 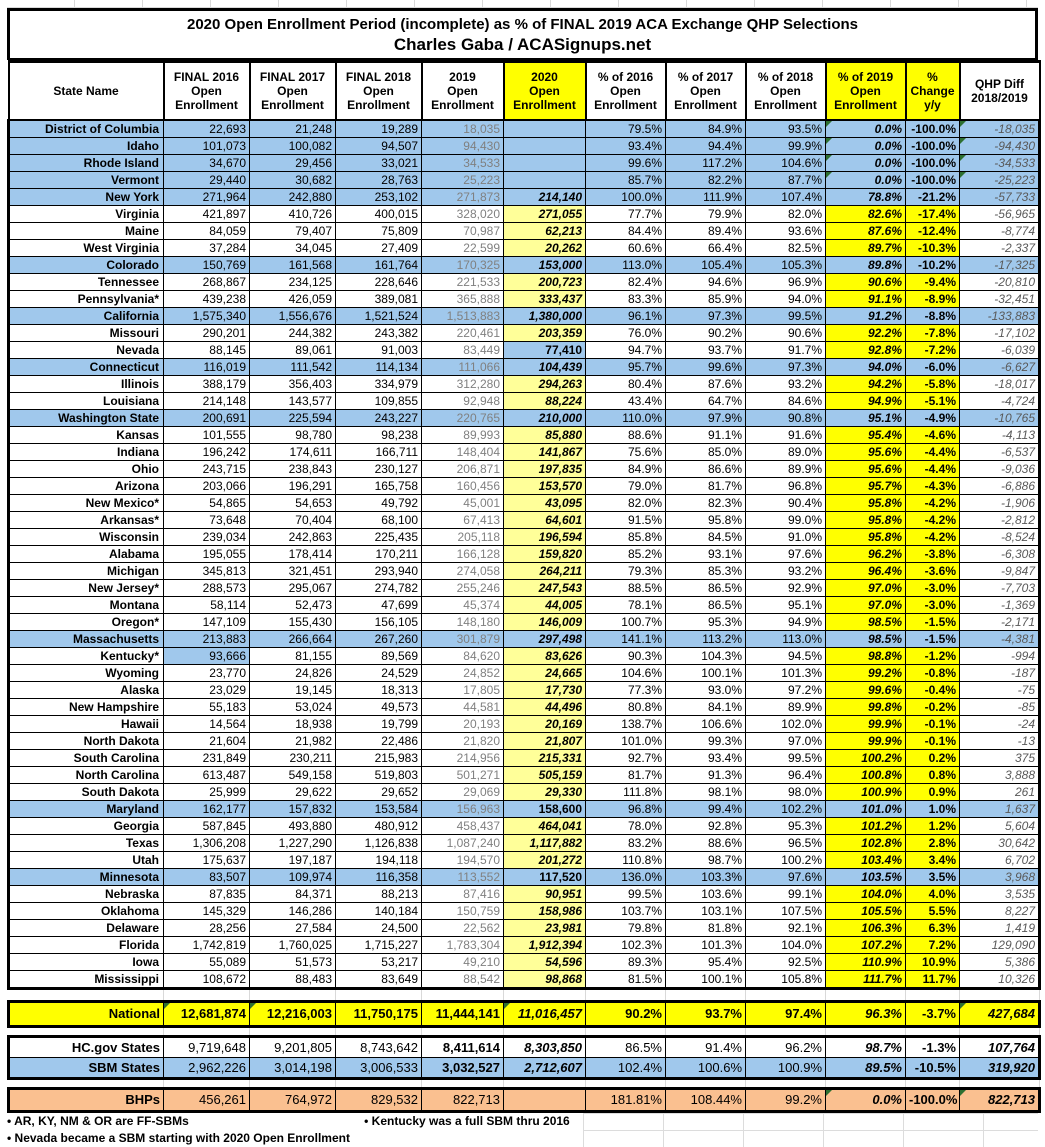 What do you see at coordinates (865, 1100) in the screenshot?
I see `summary-cell-pct2019: 0.0%` at bounding box center [865, 1100].